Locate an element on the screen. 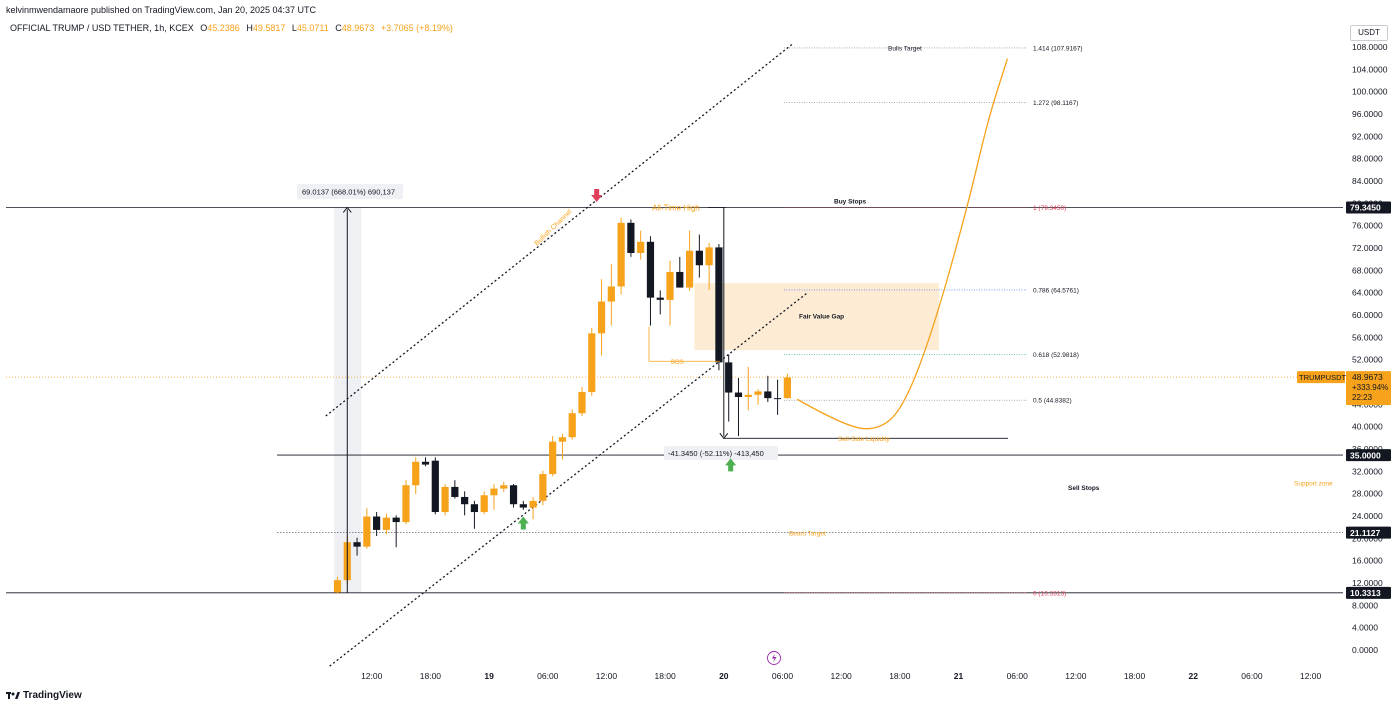 Image resolution: width=1400 pixels, height=710 pixels. y-tick-label: 36.0000 is located at coordinates (1367, 449).